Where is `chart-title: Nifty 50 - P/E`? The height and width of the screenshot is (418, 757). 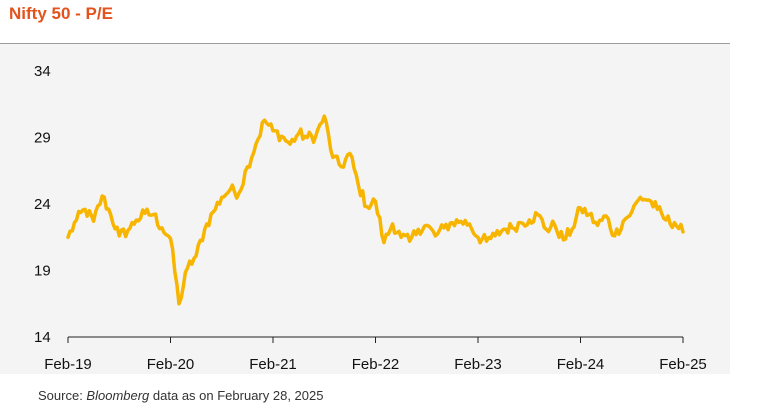
chart-title: Nifty 50 - P/E is located at coordinates (61, 13).